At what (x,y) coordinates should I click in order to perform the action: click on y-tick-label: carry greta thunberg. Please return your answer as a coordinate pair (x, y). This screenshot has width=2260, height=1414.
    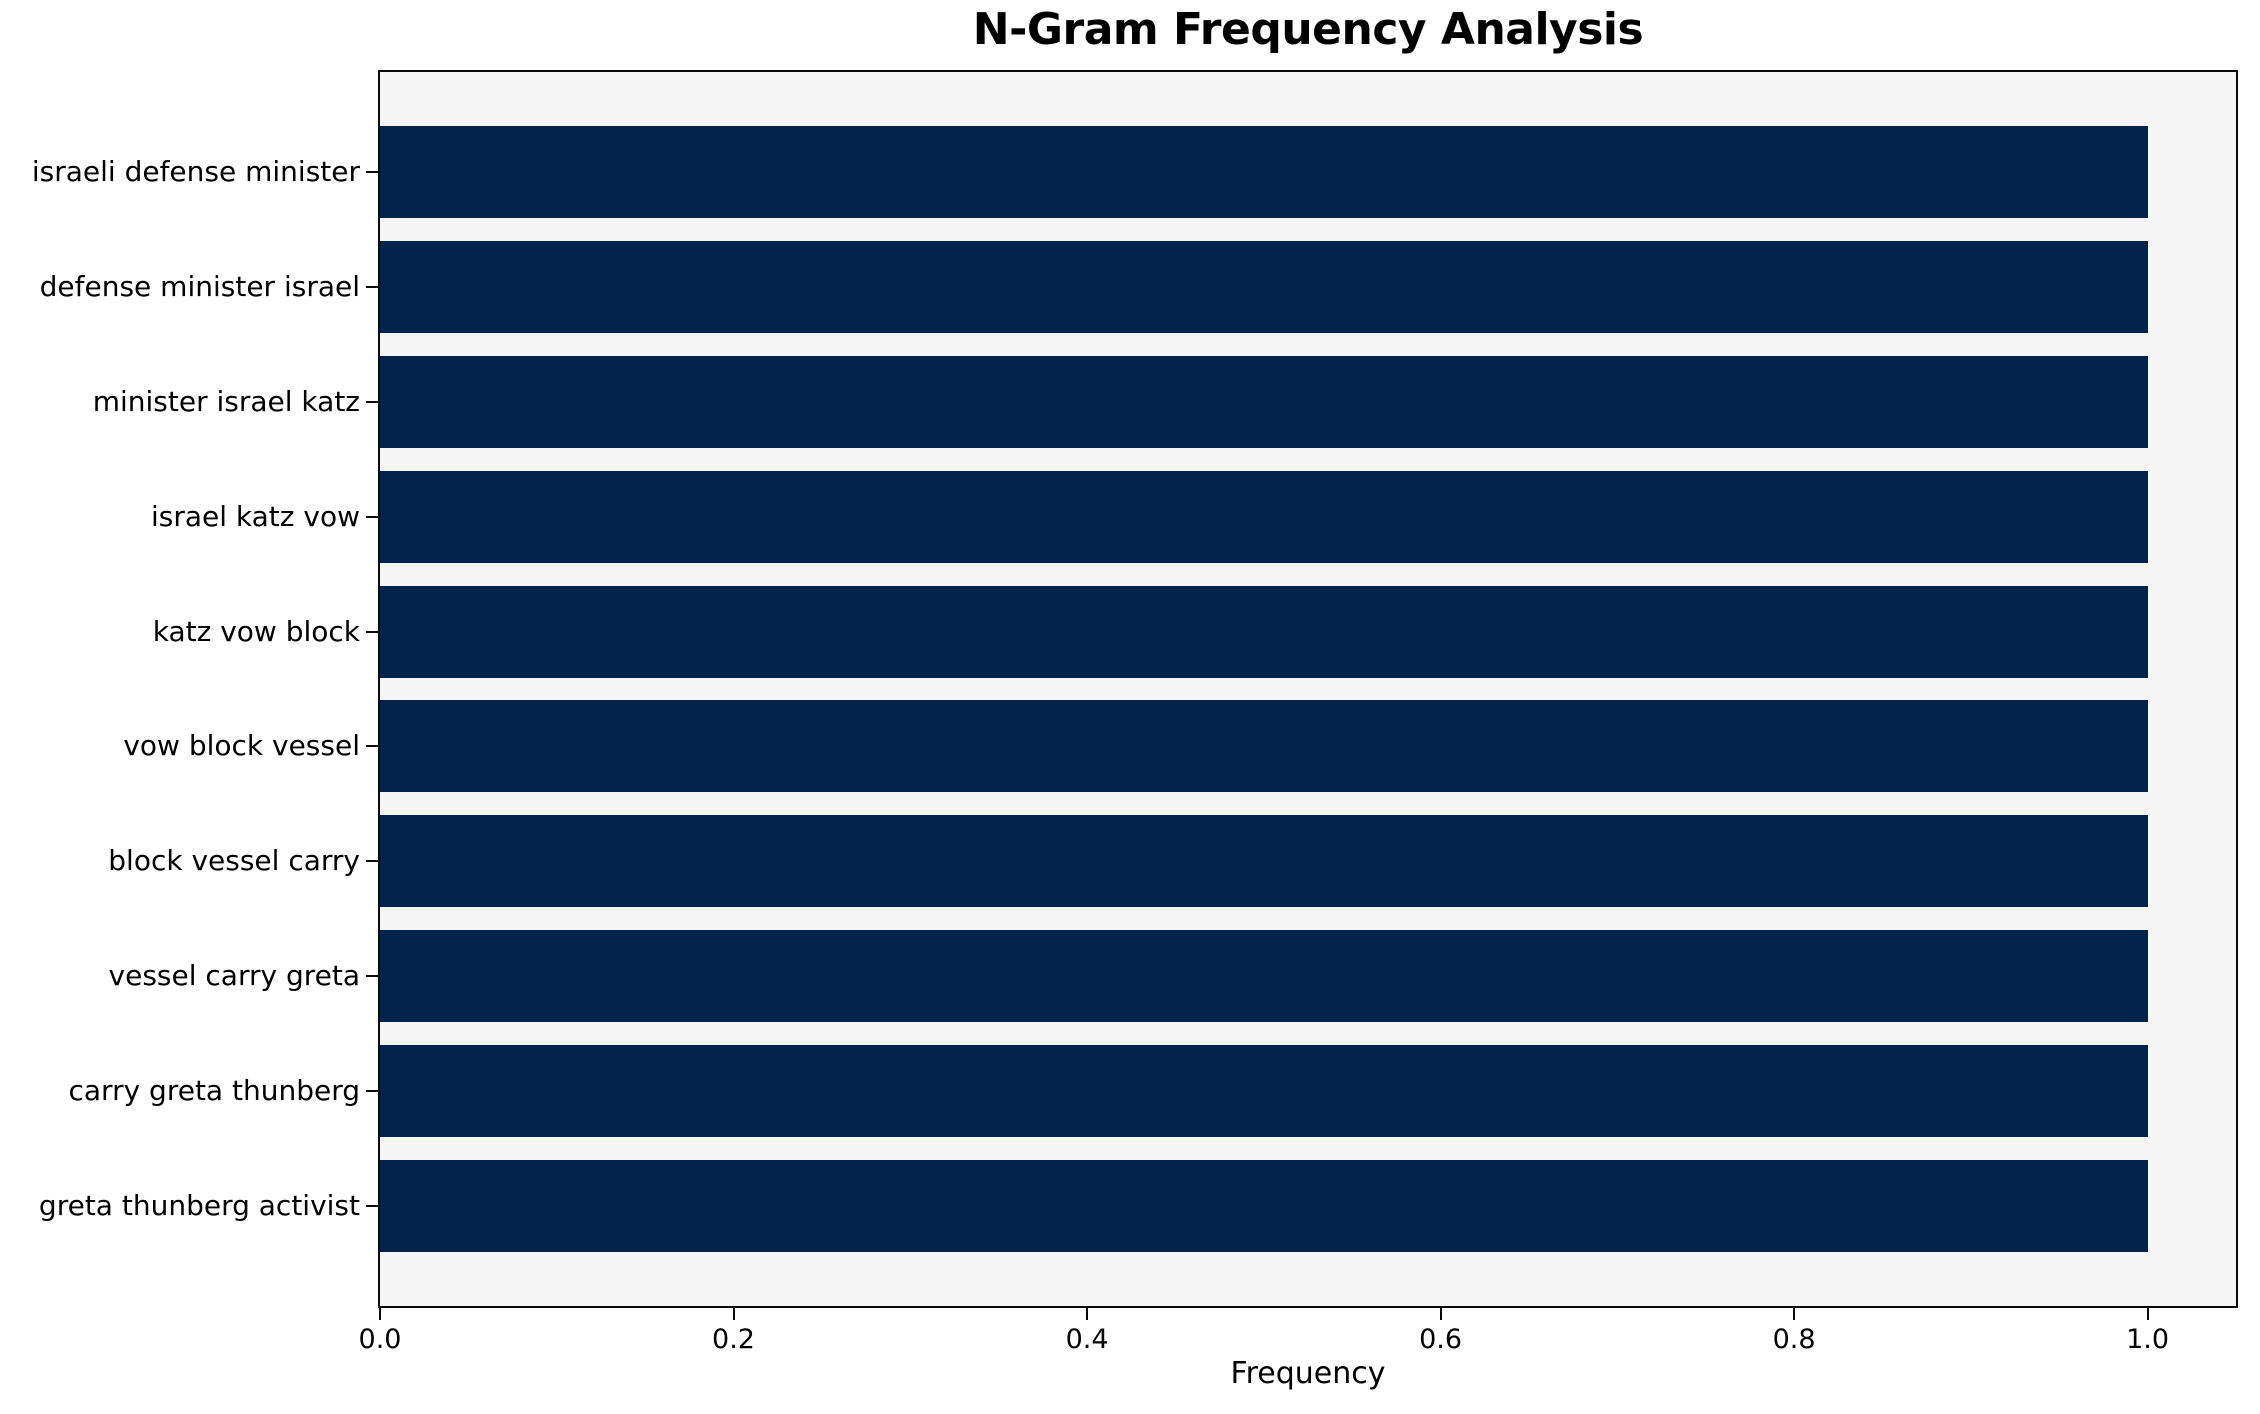
    Looking at the image, I should click on (214, 1090).